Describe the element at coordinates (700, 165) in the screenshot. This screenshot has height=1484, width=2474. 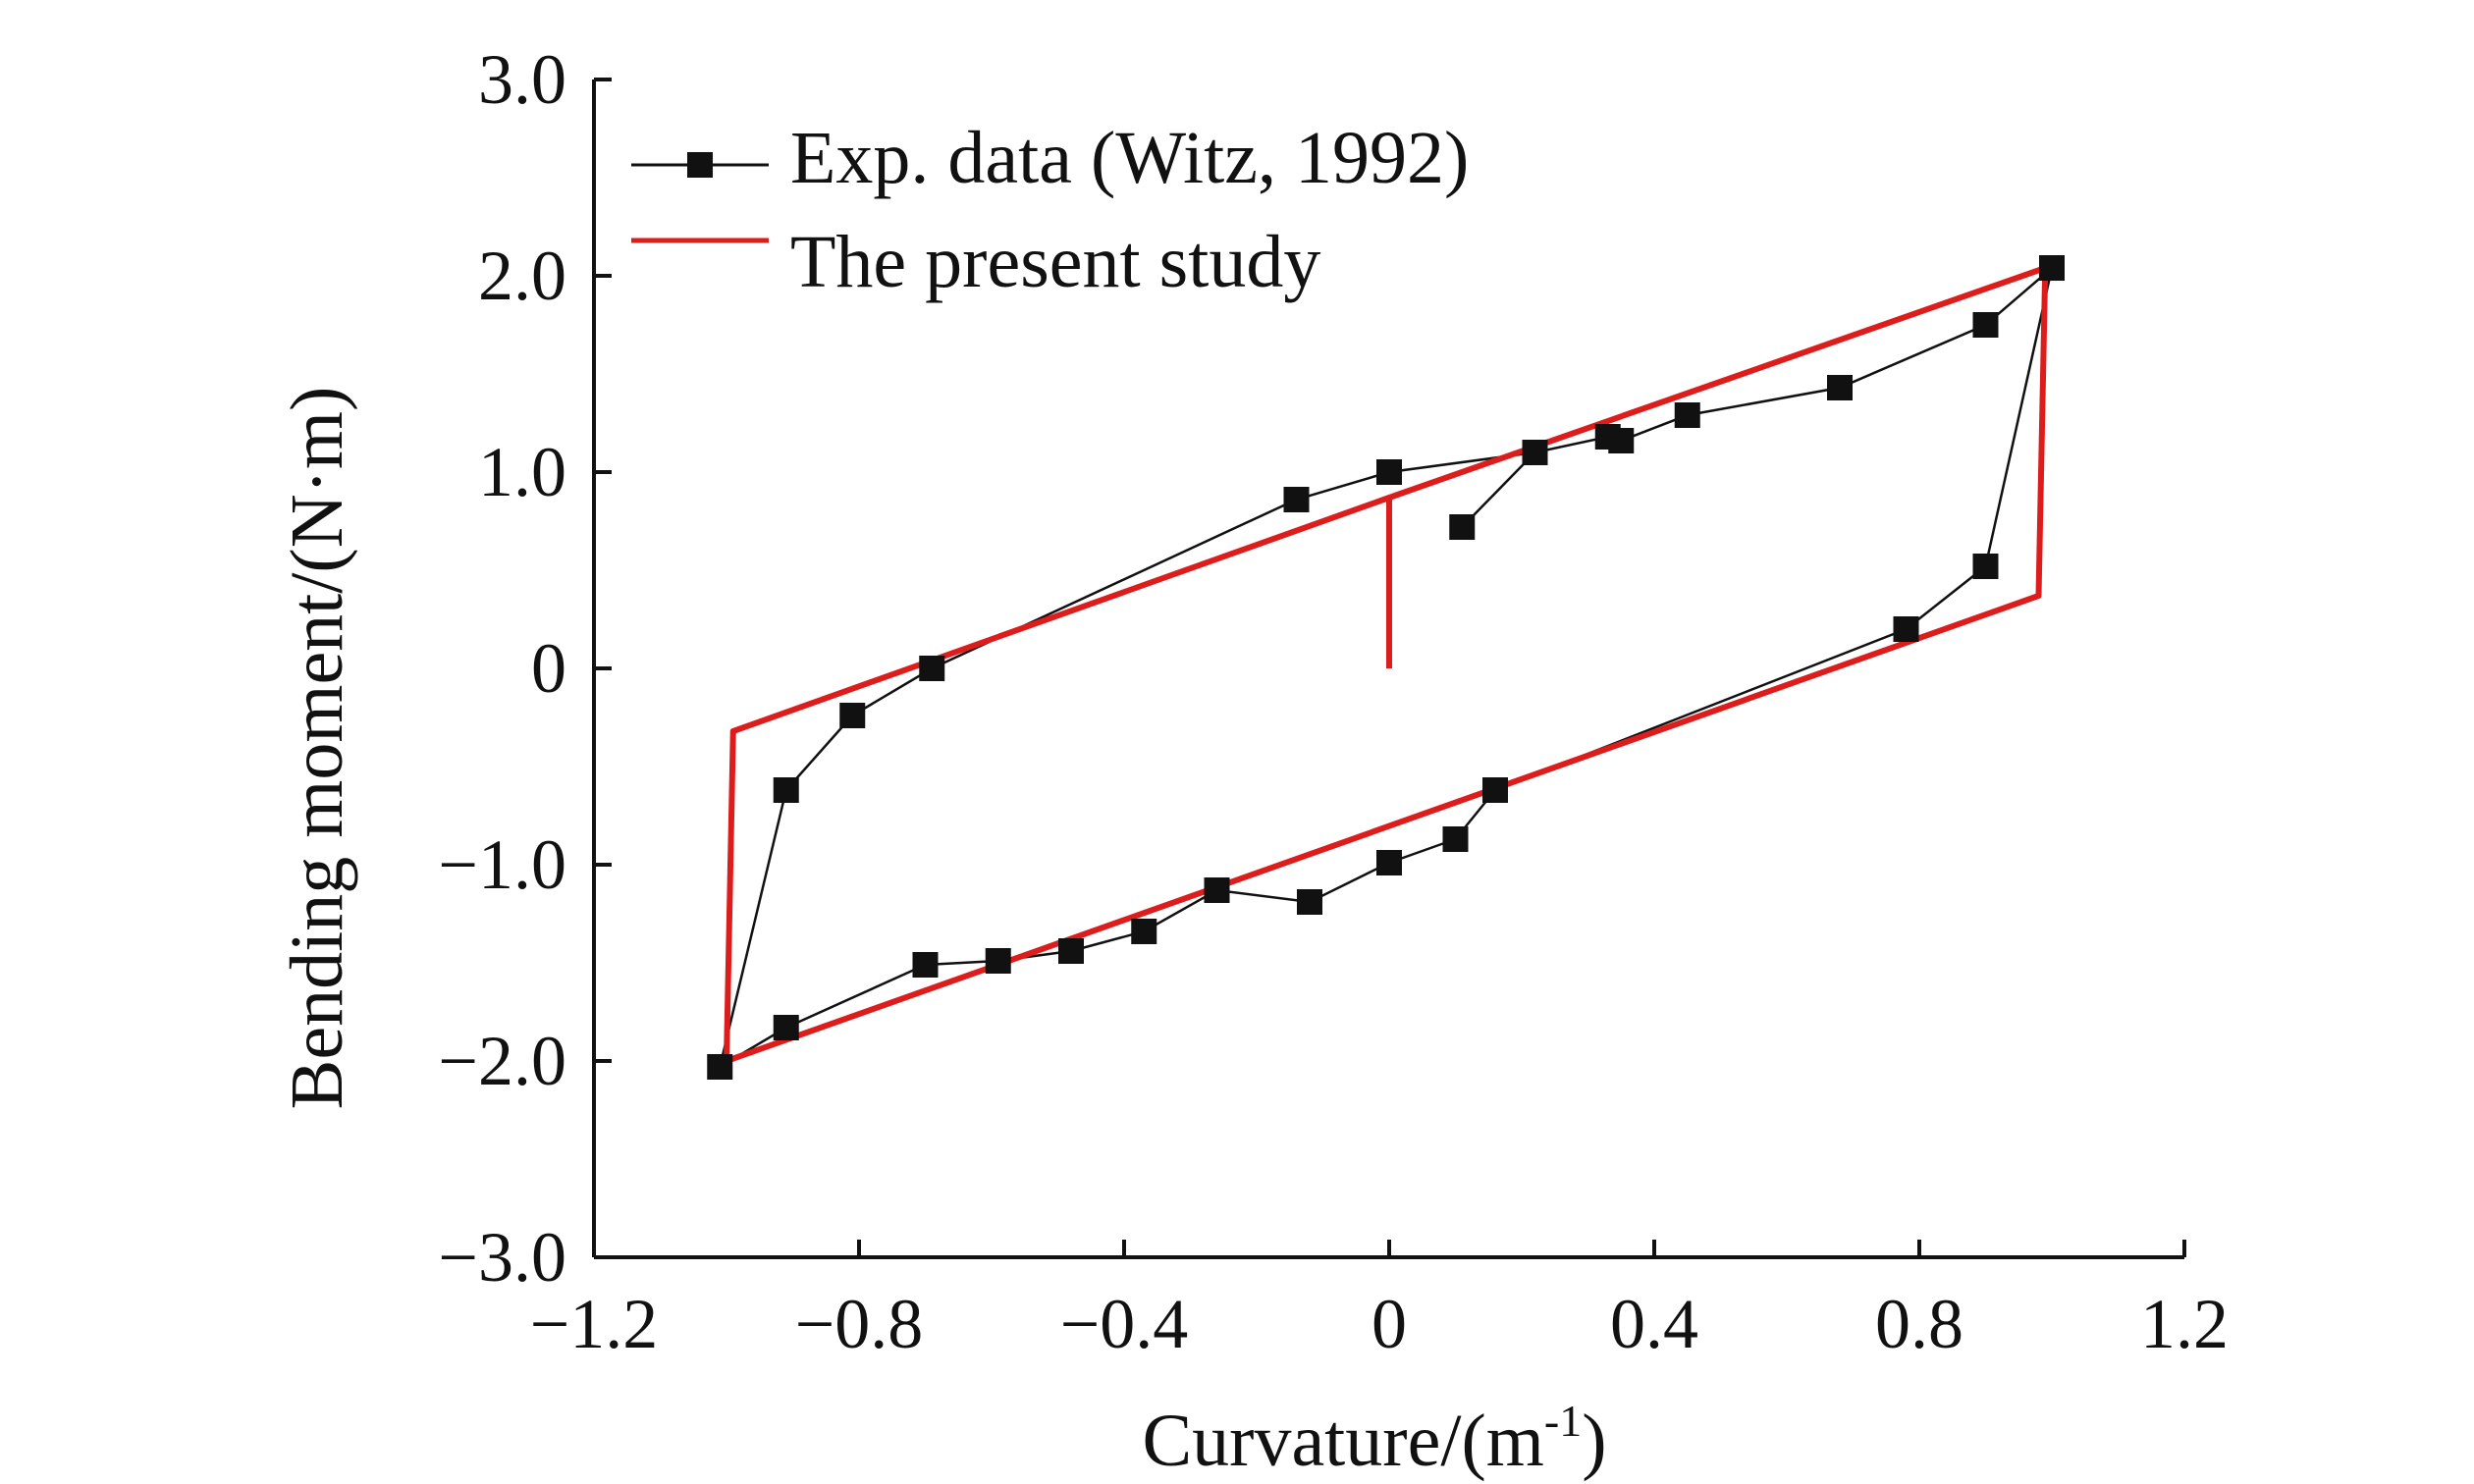
I see `legend-exp-marker-swatch` at that location.